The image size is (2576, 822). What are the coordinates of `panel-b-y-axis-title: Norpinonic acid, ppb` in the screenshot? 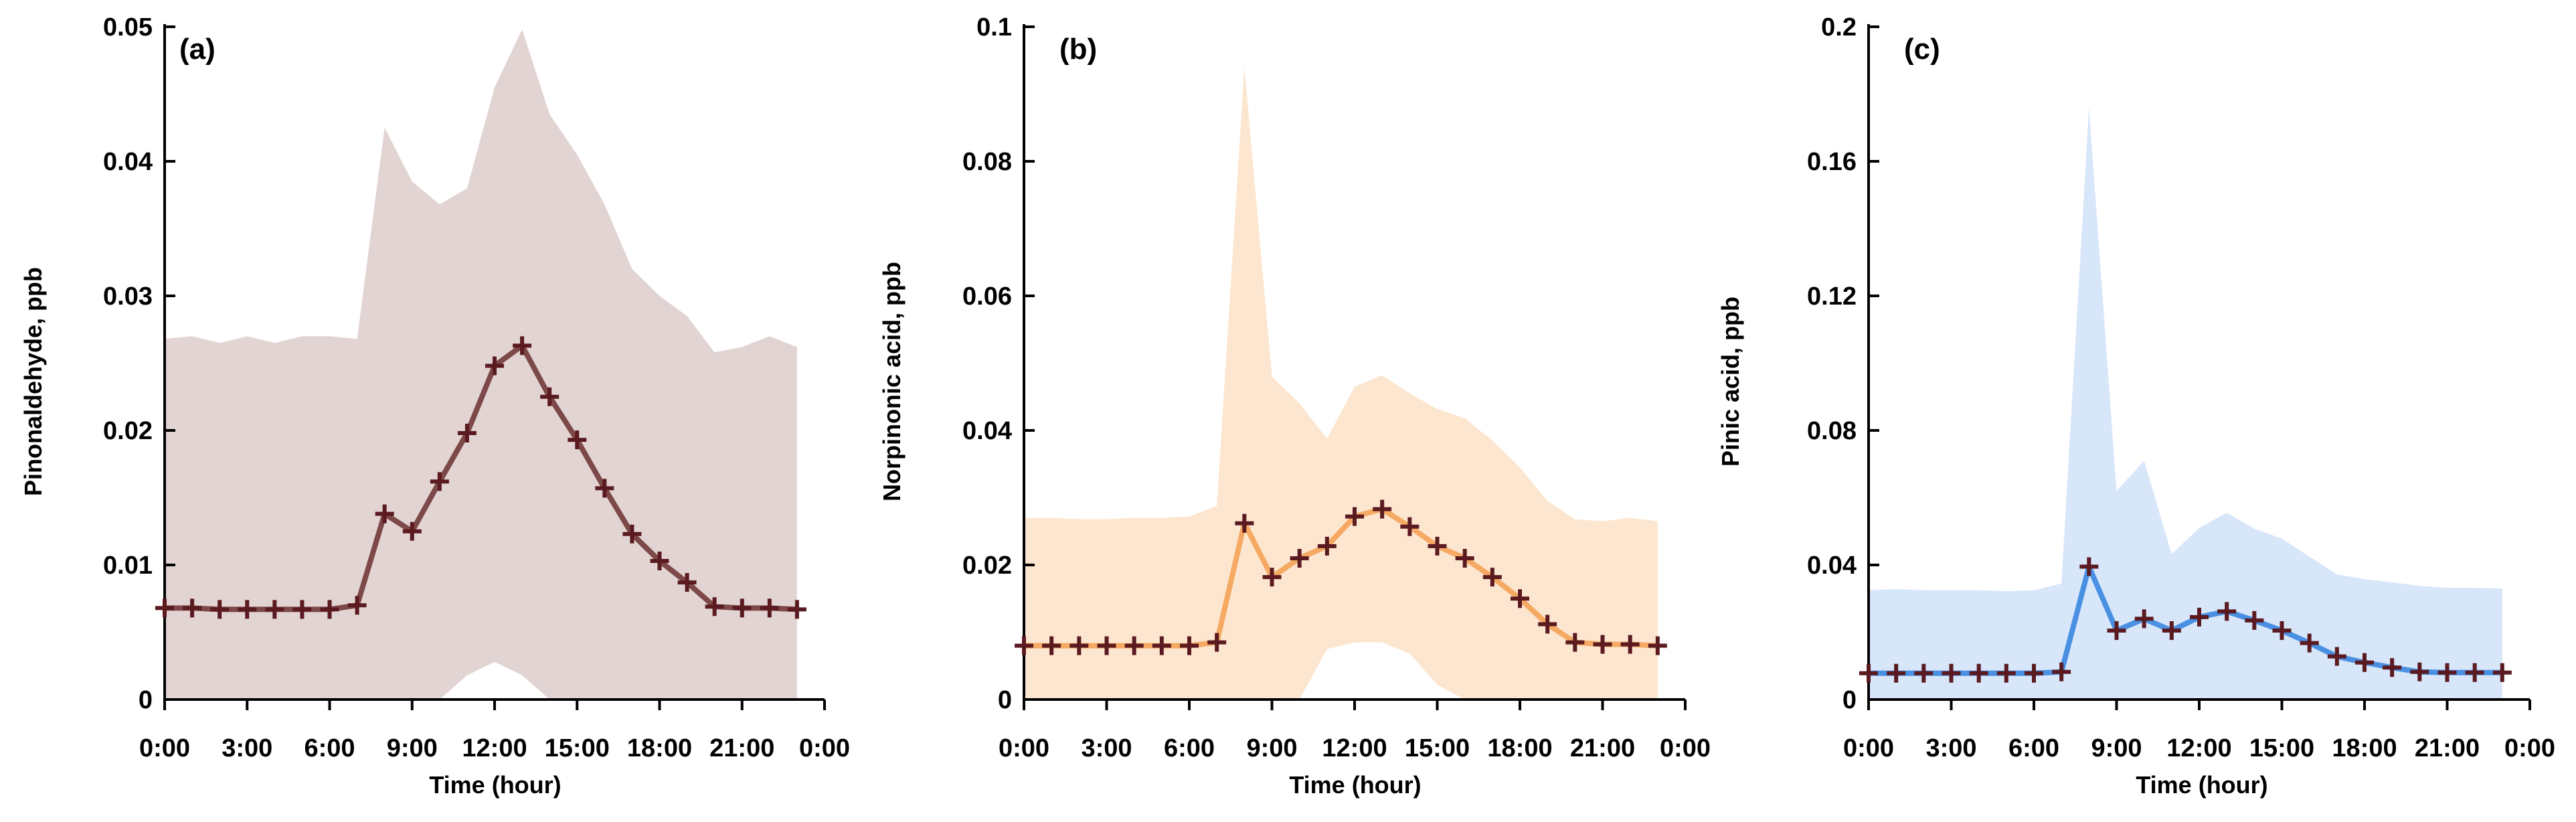 It's located at (892, 381).